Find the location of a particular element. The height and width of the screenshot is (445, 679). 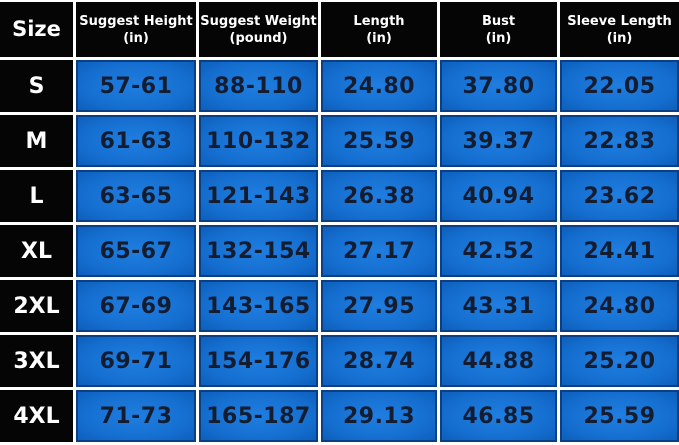

table-cell: 39.37 is located at coordinates (498, 141).